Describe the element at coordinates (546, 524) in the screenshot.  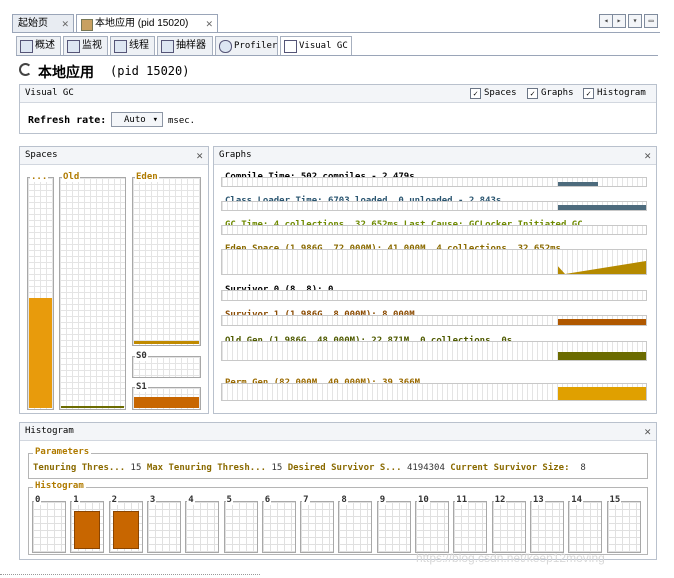
I see `histogram-bin: 13` at that location.